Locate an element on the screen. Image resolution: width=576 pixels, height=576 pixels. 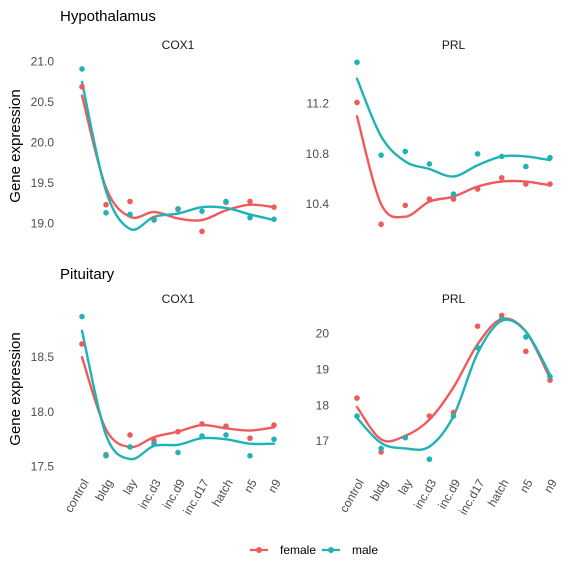
legend-label-male: male is located at coordinates (365, 550).